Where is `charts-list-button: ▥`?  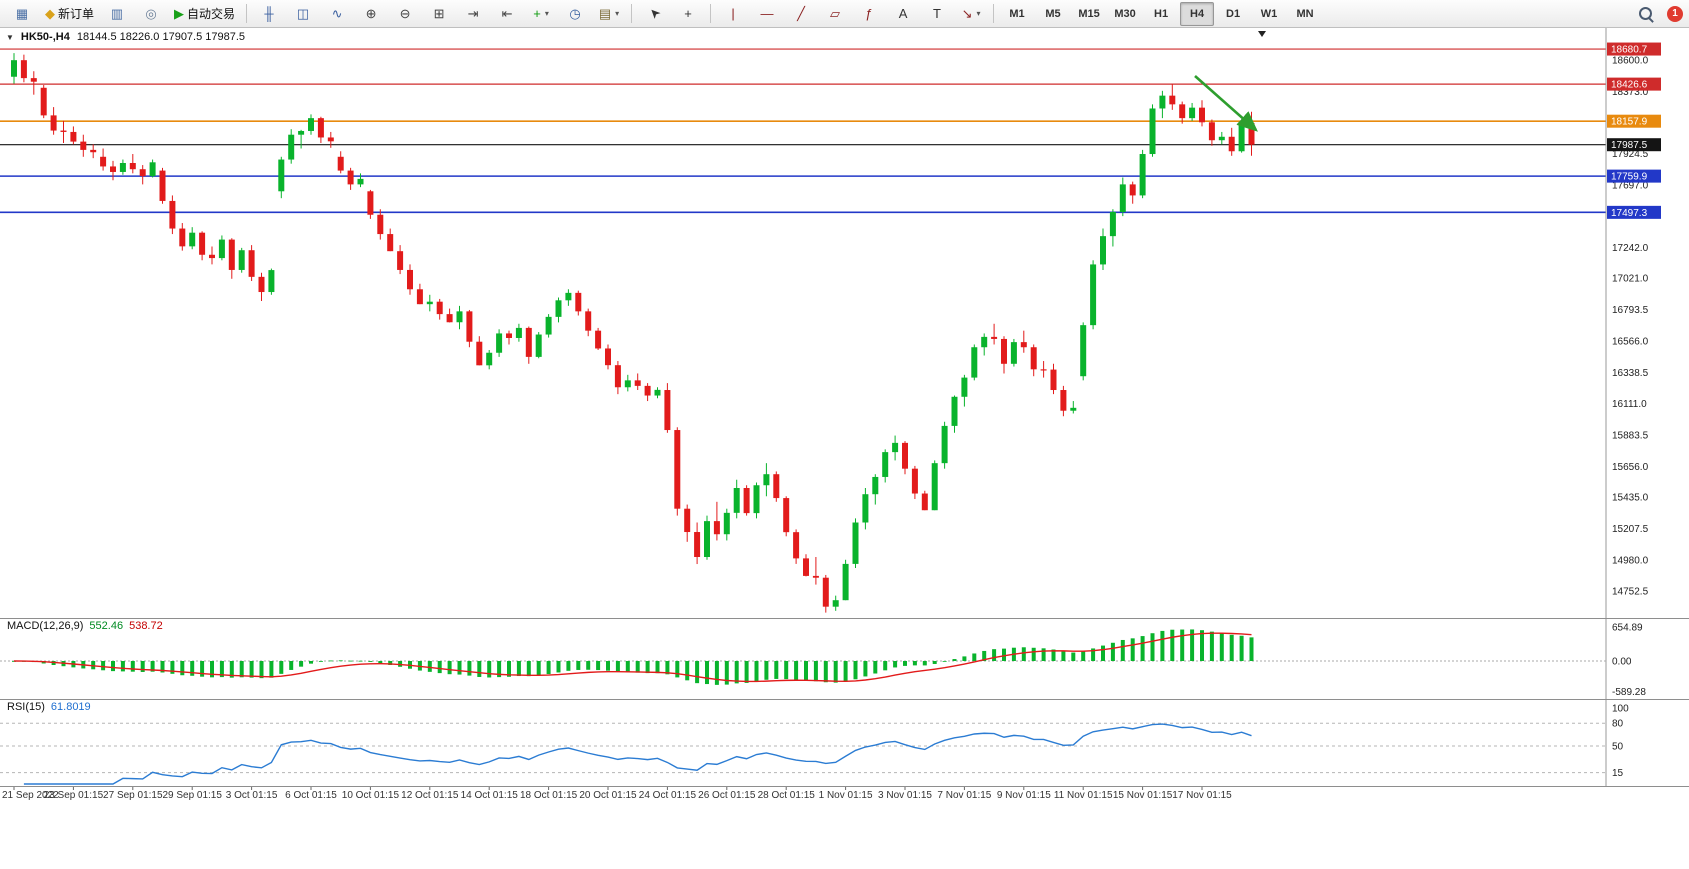 charts-list-button: ▥ is located at coordinates (117, 14).